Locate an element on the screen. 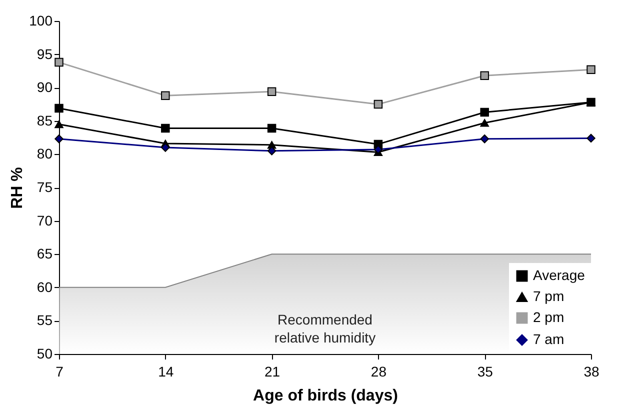 The height and width of the screenshot is (420, 634). y-tick-label: 65 is located at coordinates (44, 254).